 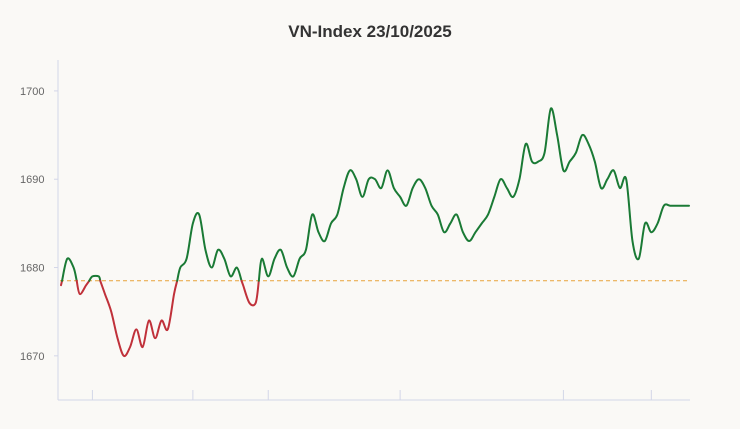 I want to click on y-tick-label-1680: 1680, so click(x=32, y=269).